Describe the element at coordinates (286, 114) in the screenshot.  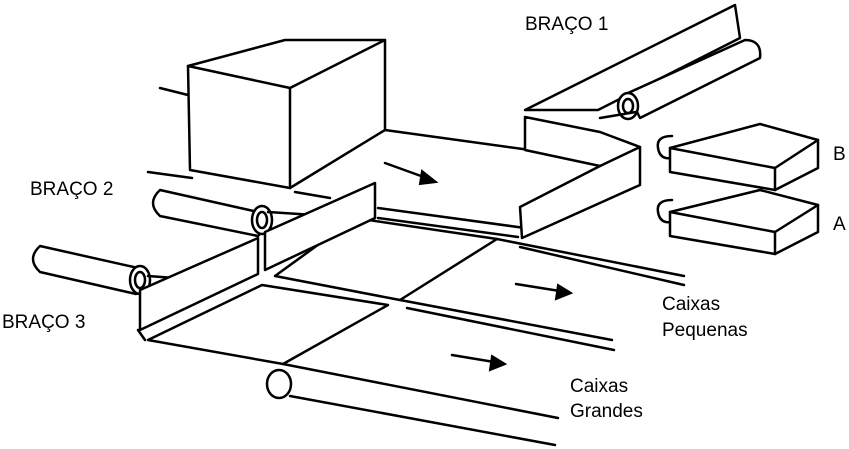
I see `large-box` at that location.